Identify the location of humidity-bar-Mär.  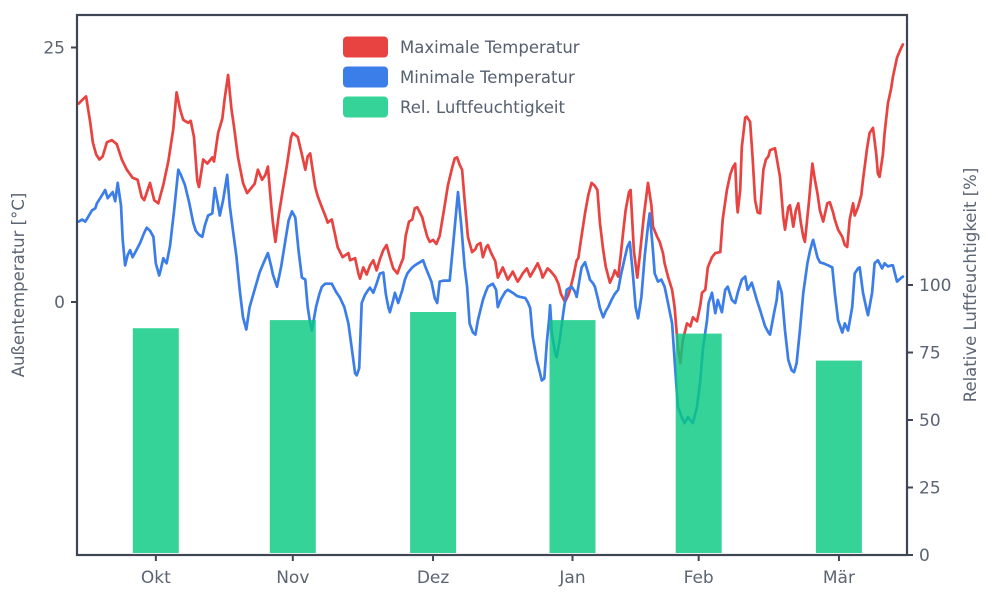
(838, 456).